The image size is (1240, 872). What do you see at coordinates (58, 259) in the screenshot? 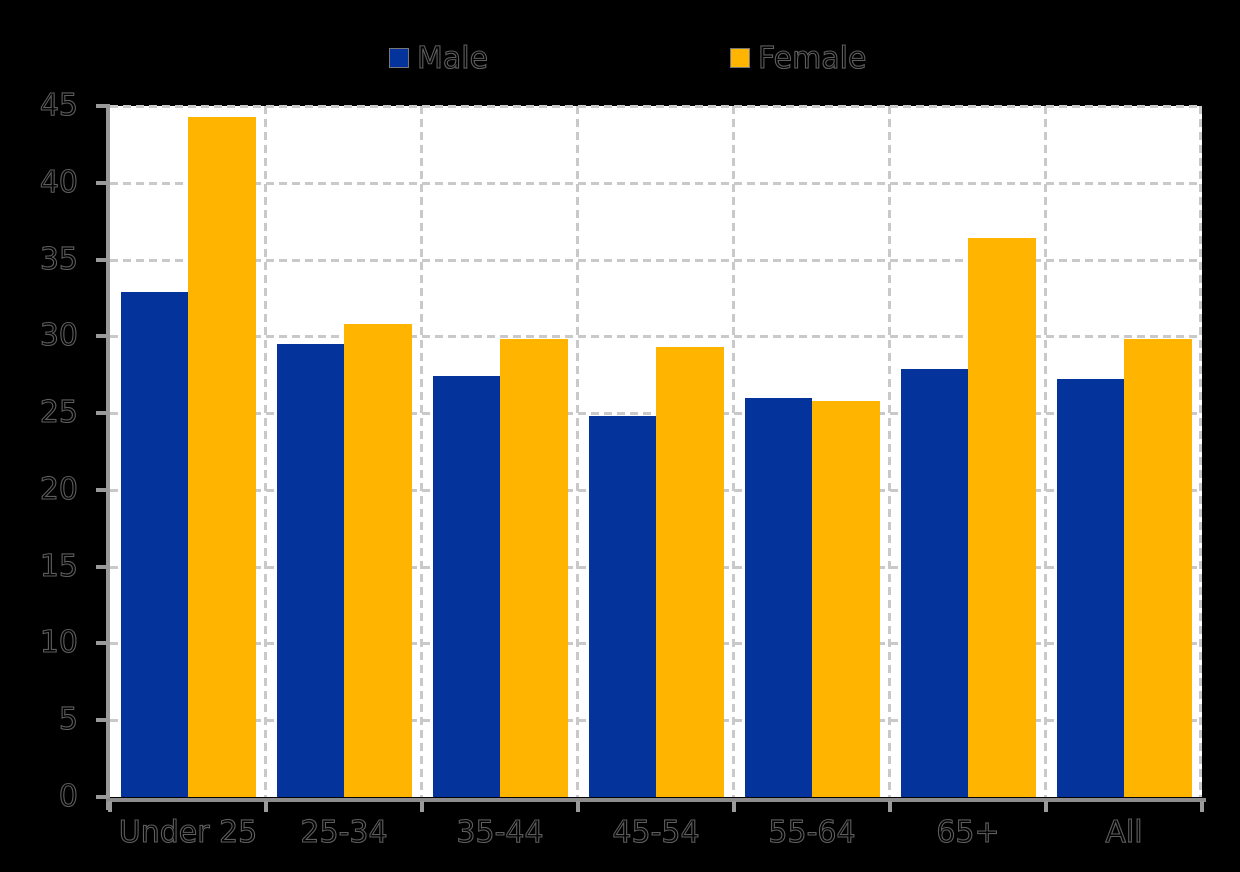
I see `y-axis-label: 35` at bounding box center [58, 259].